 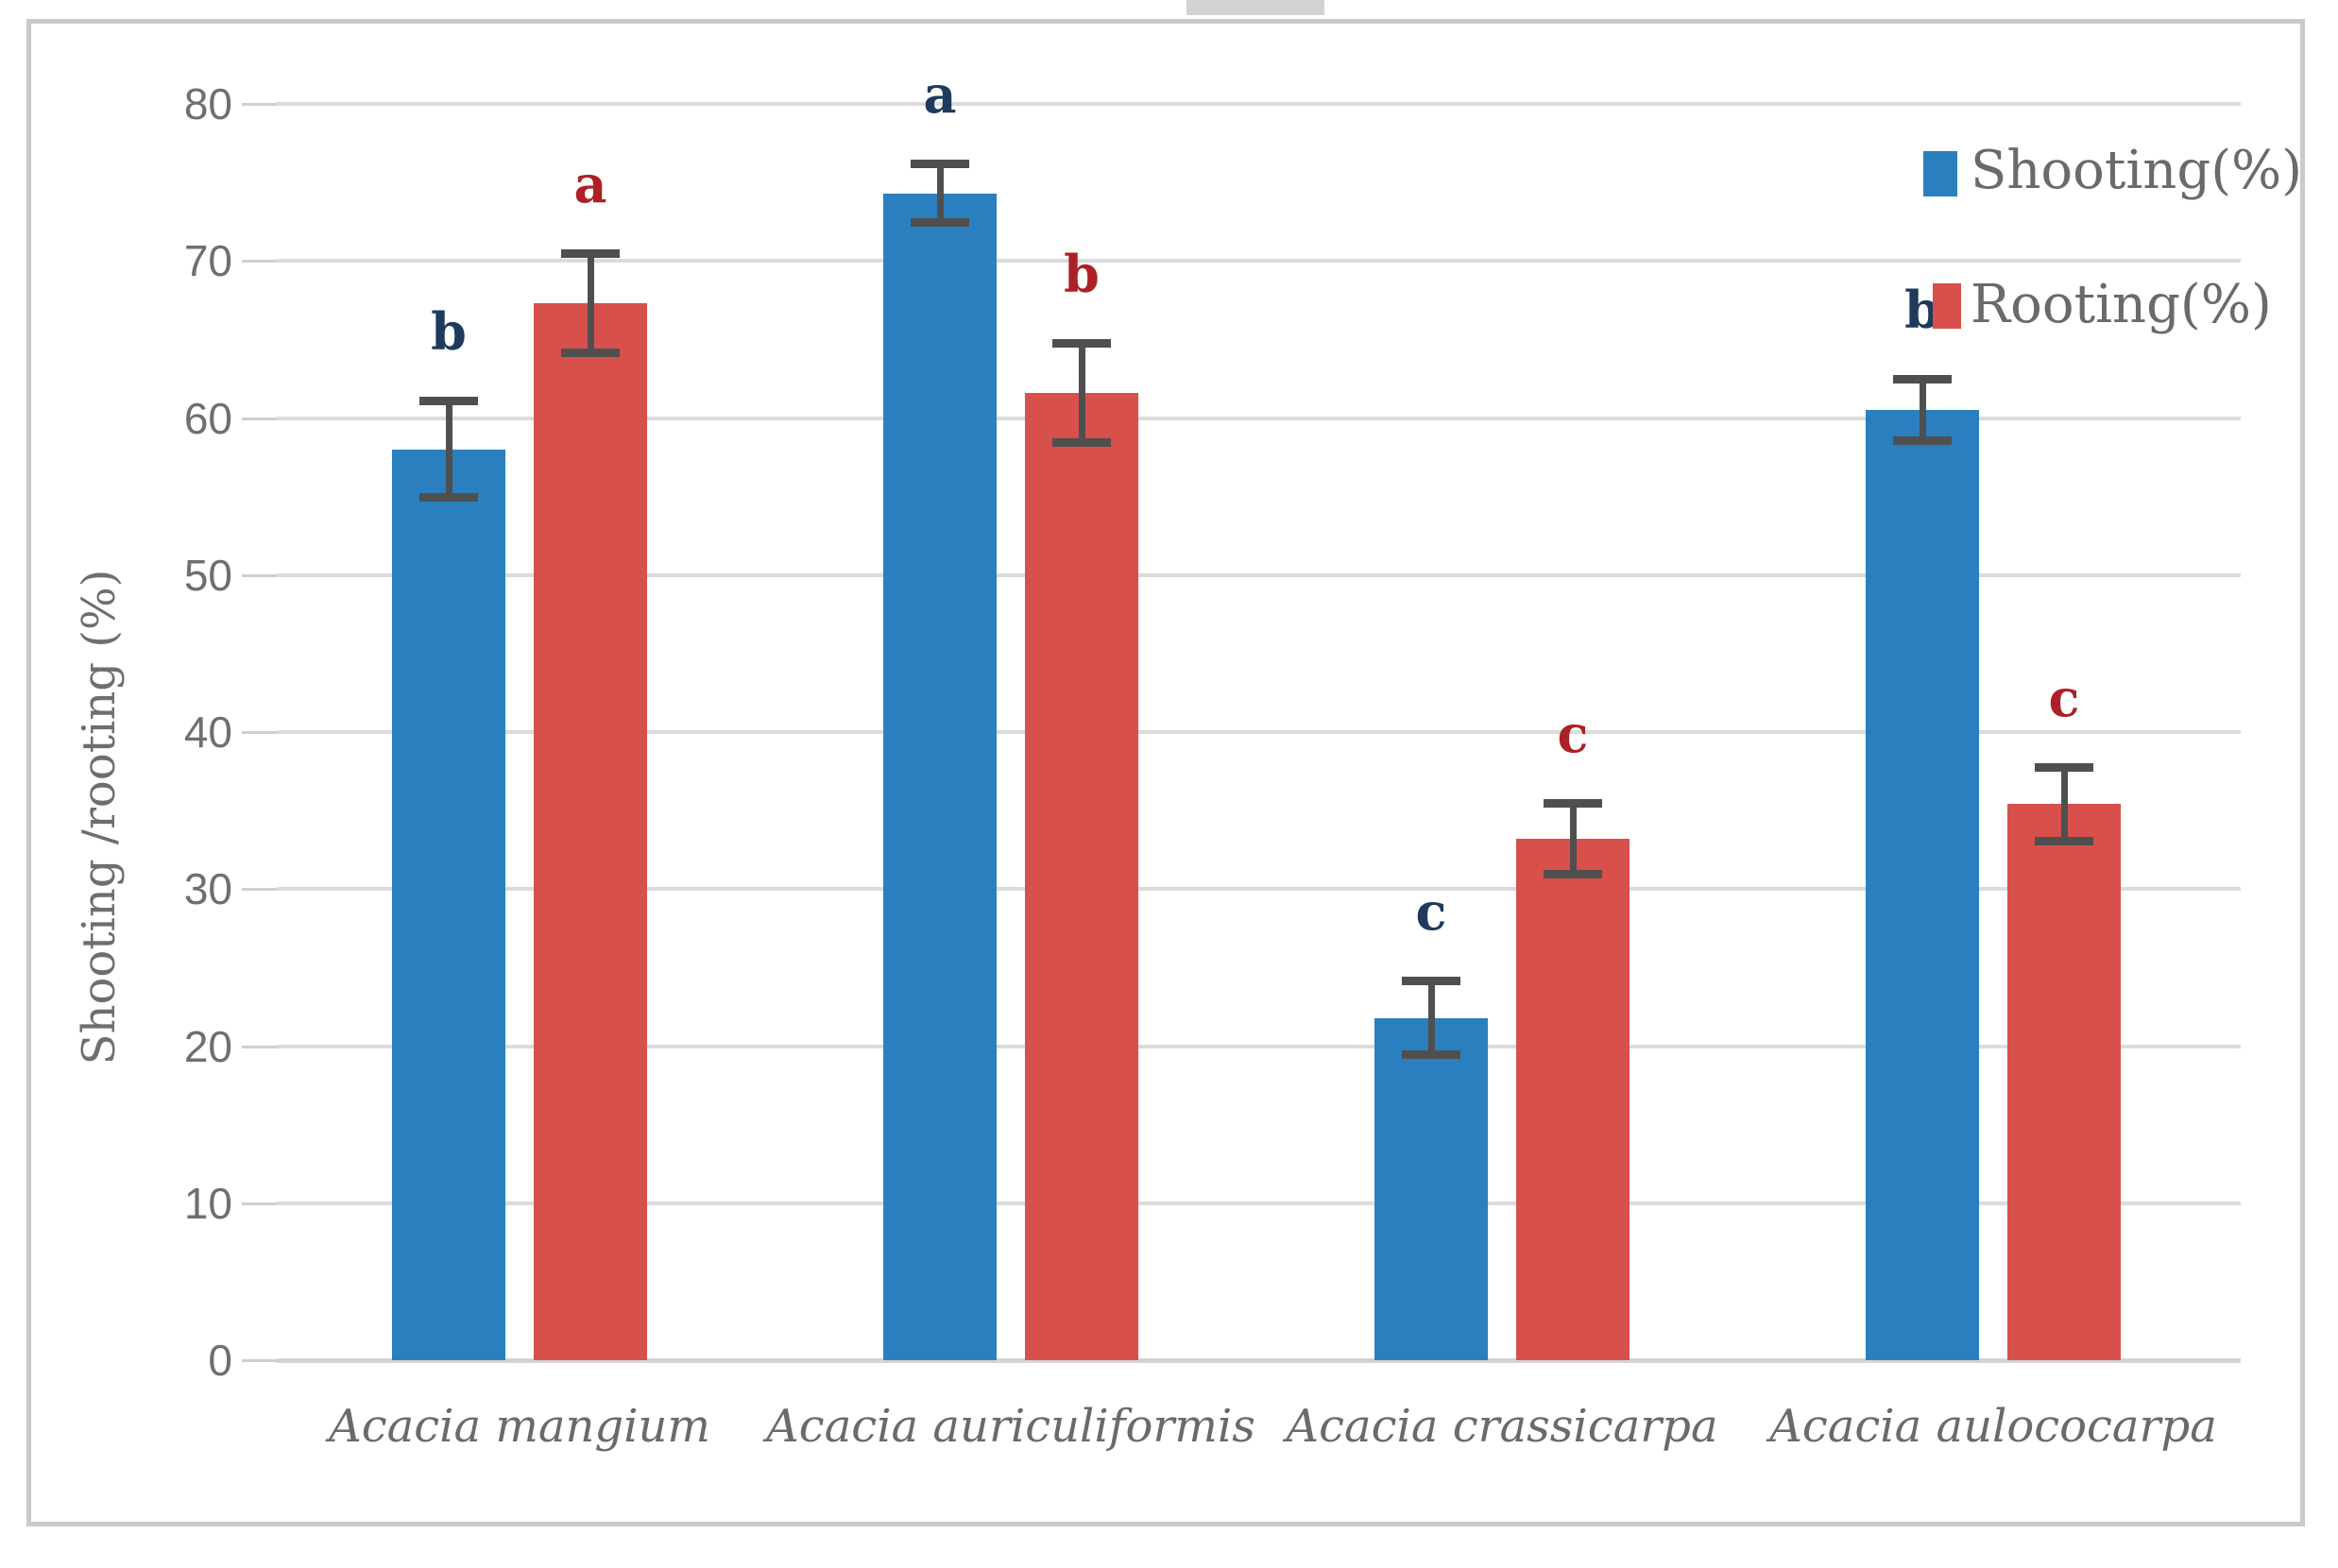 What do you see at coordinates (1011, 1426) in the screenshot?
I see `x-category-label-1: Acacia auriculiformis` at bounding box center [1011, 1426].